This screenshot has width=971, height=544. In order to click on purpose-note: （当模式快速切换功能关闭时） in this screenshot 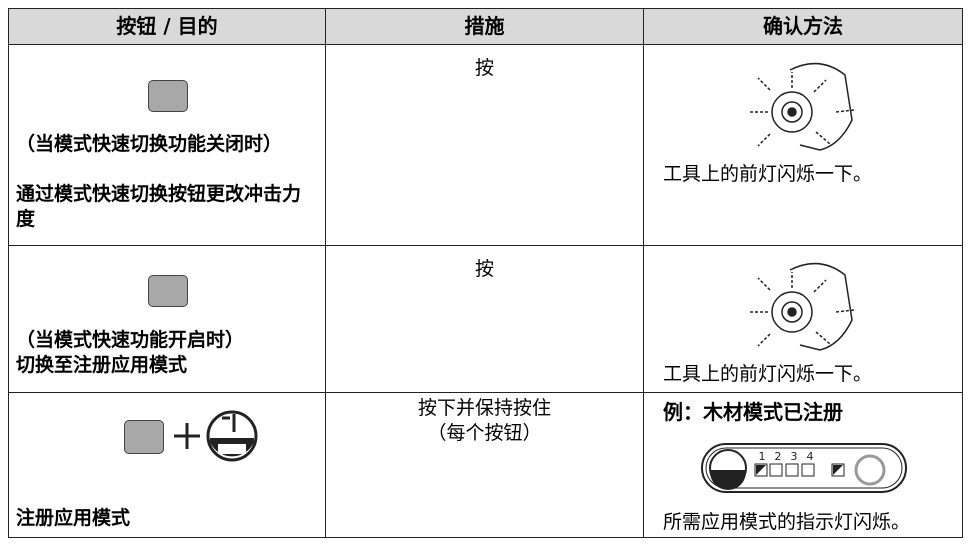, I will do `click(149, 144)`.